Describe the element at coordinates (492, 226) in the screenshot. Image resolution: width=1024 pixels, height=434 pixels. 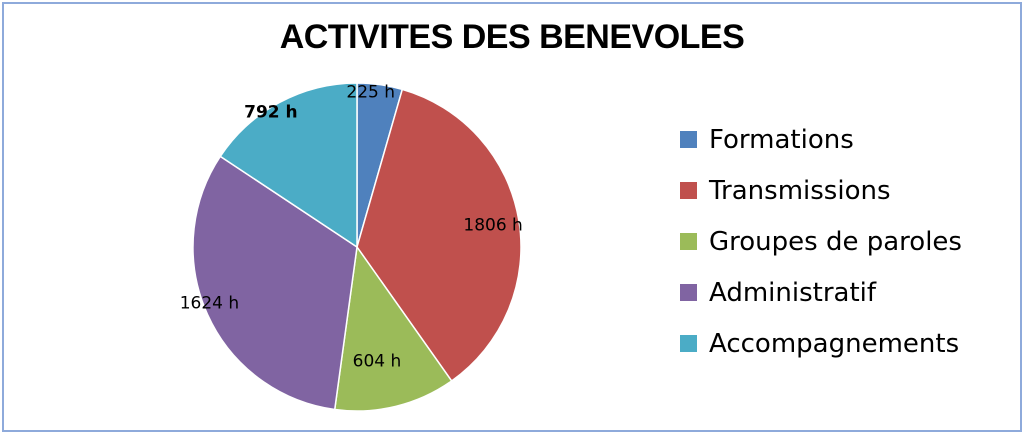
I see `data-label-transmissions: 1806 h` at that location.